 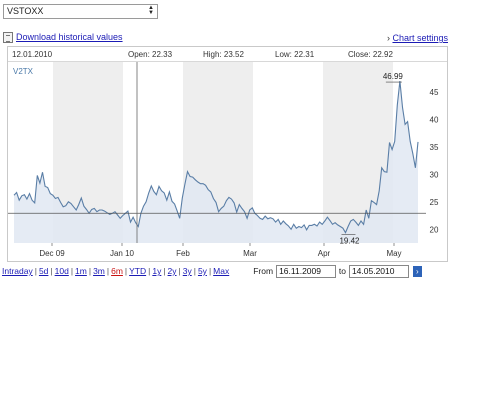 What do you see at coordinates (342, 271) in the screenshot?
I see `to-label: to` at bounding box center [342, 271].